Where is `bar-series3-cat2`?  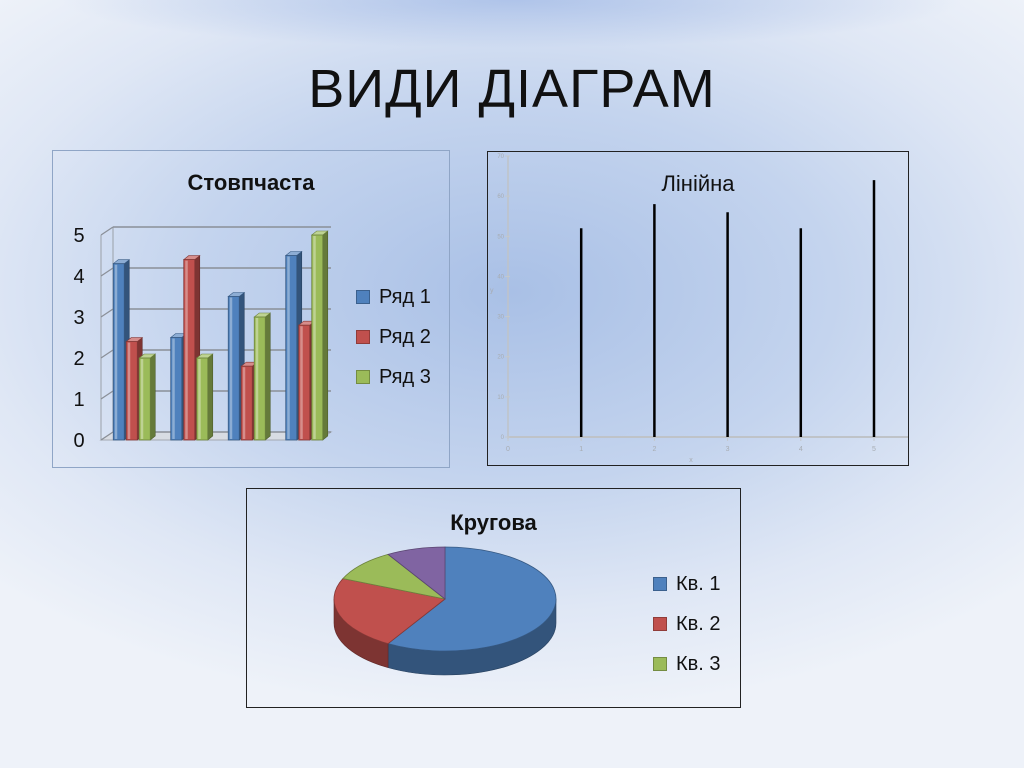 bar-series3-cat2 is located at coordinates (204, 397).